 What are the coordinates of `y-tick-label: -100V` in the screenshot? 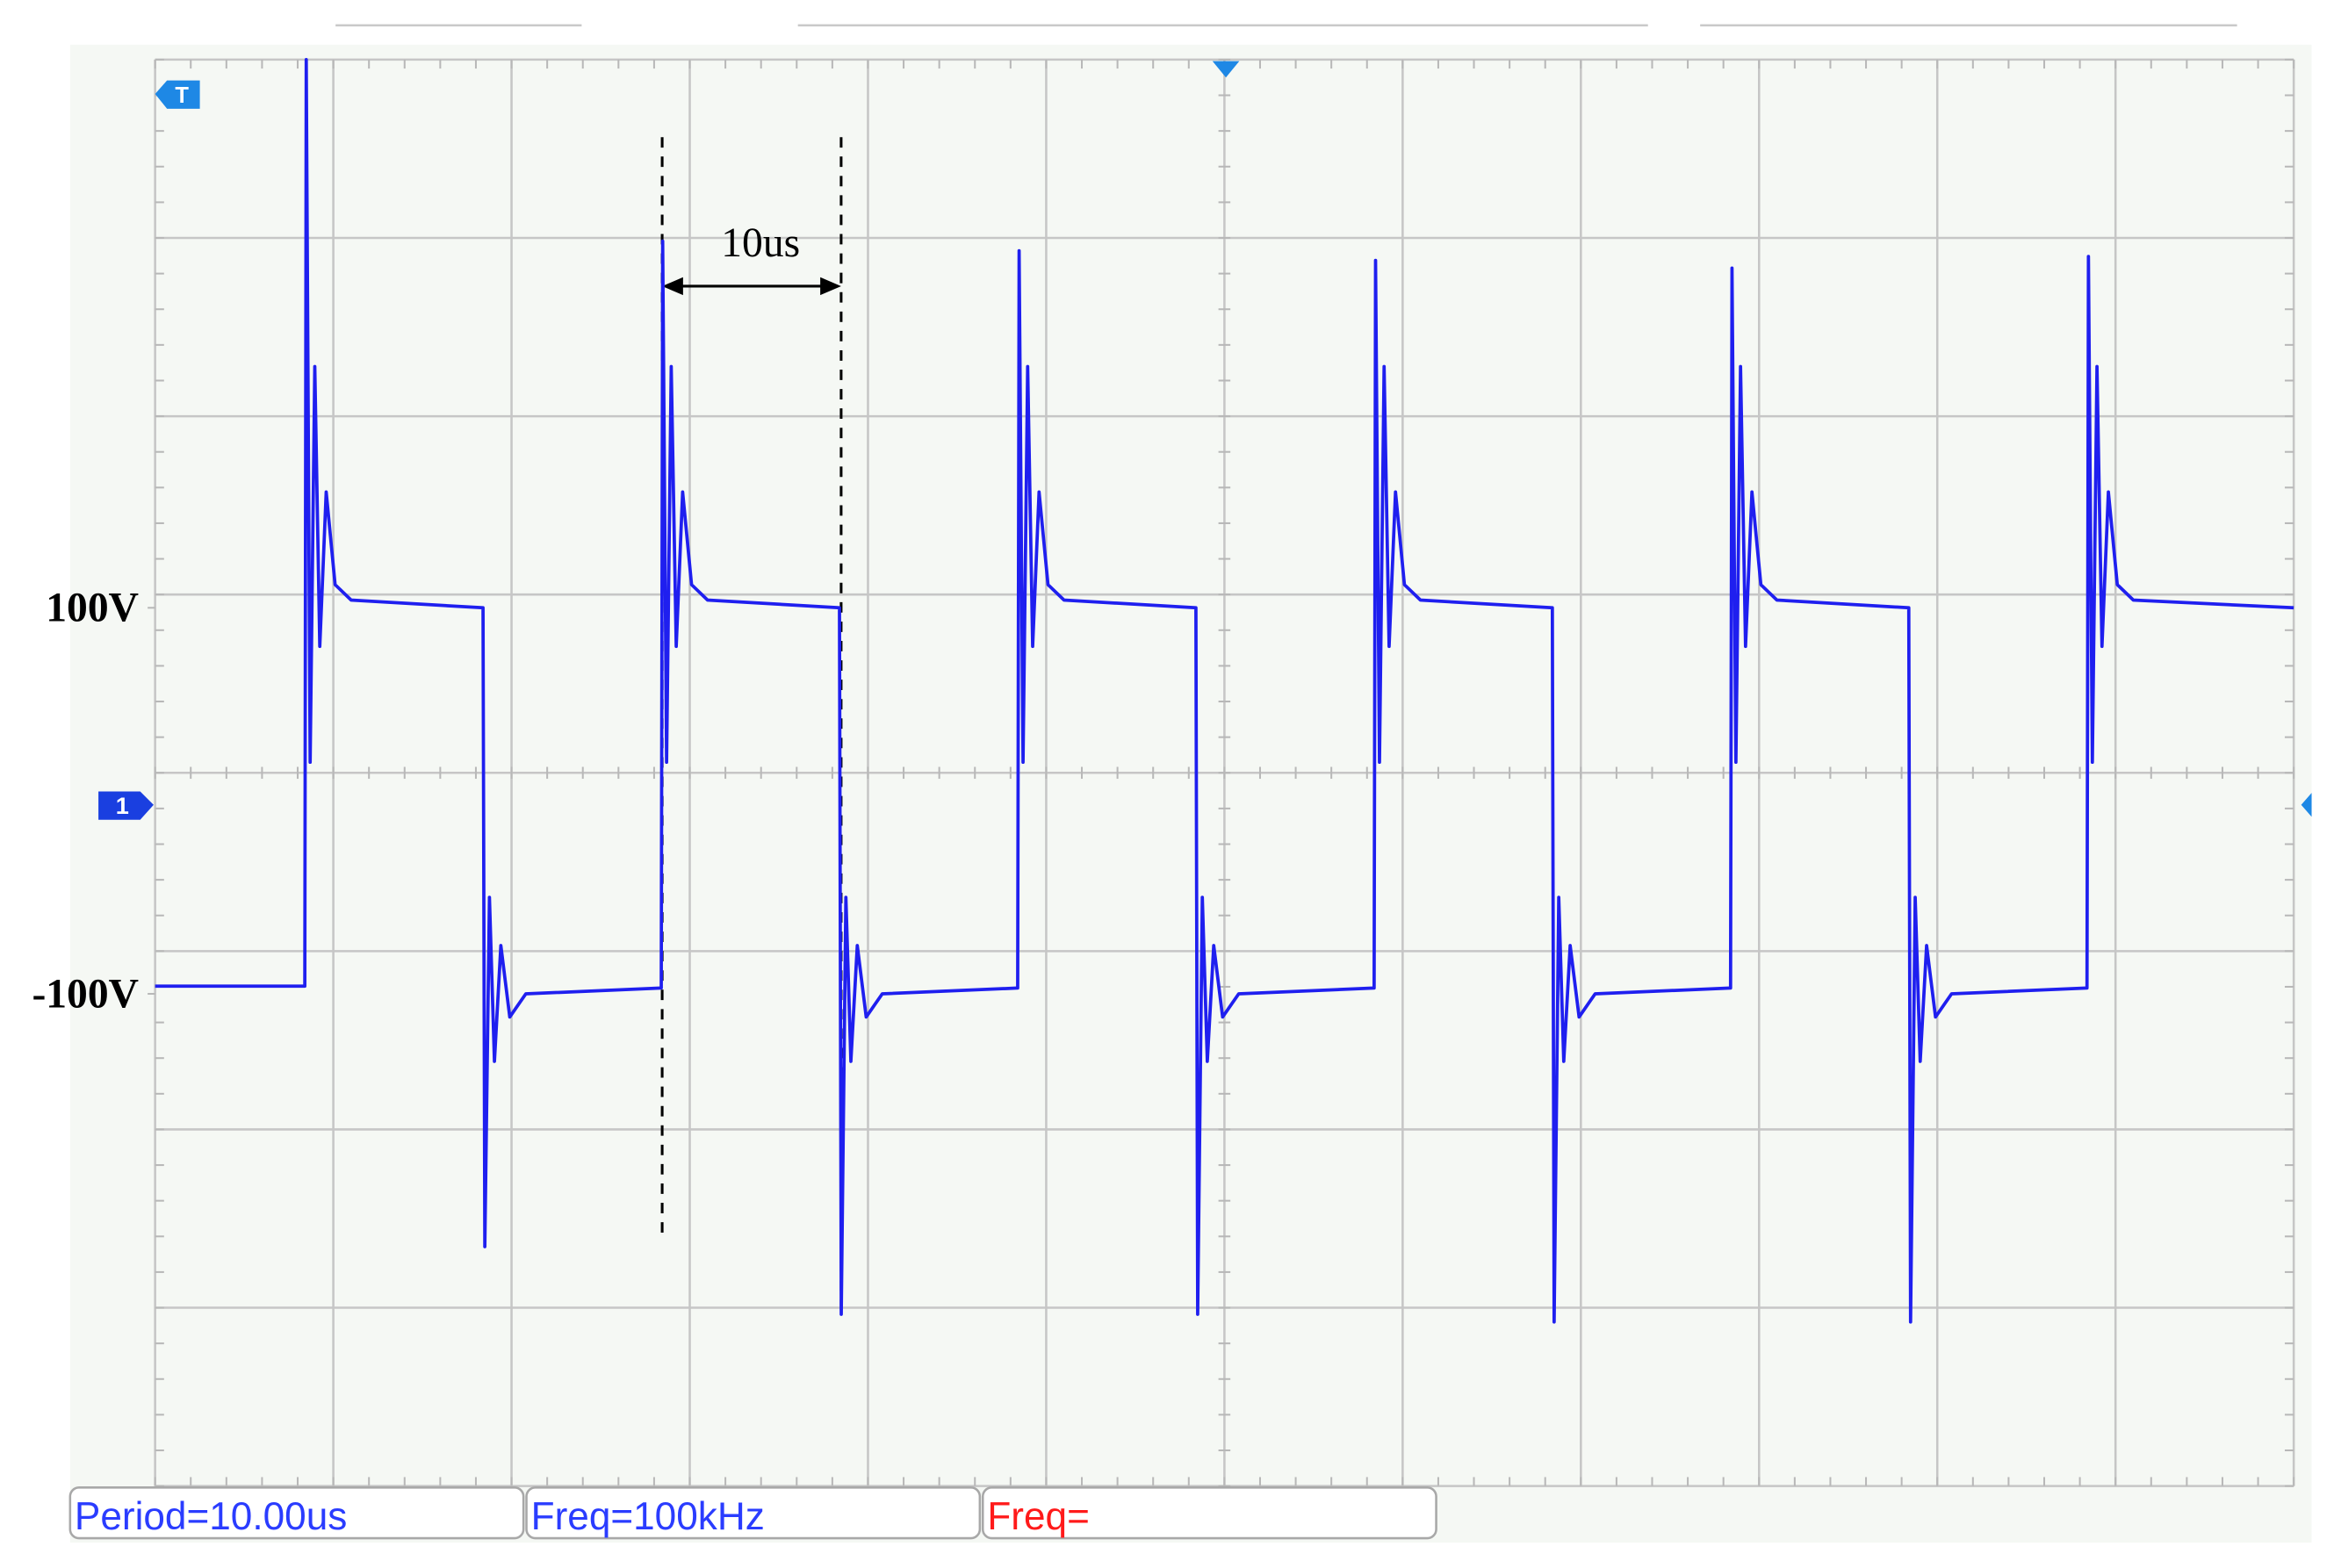 It's located at (85, 994).